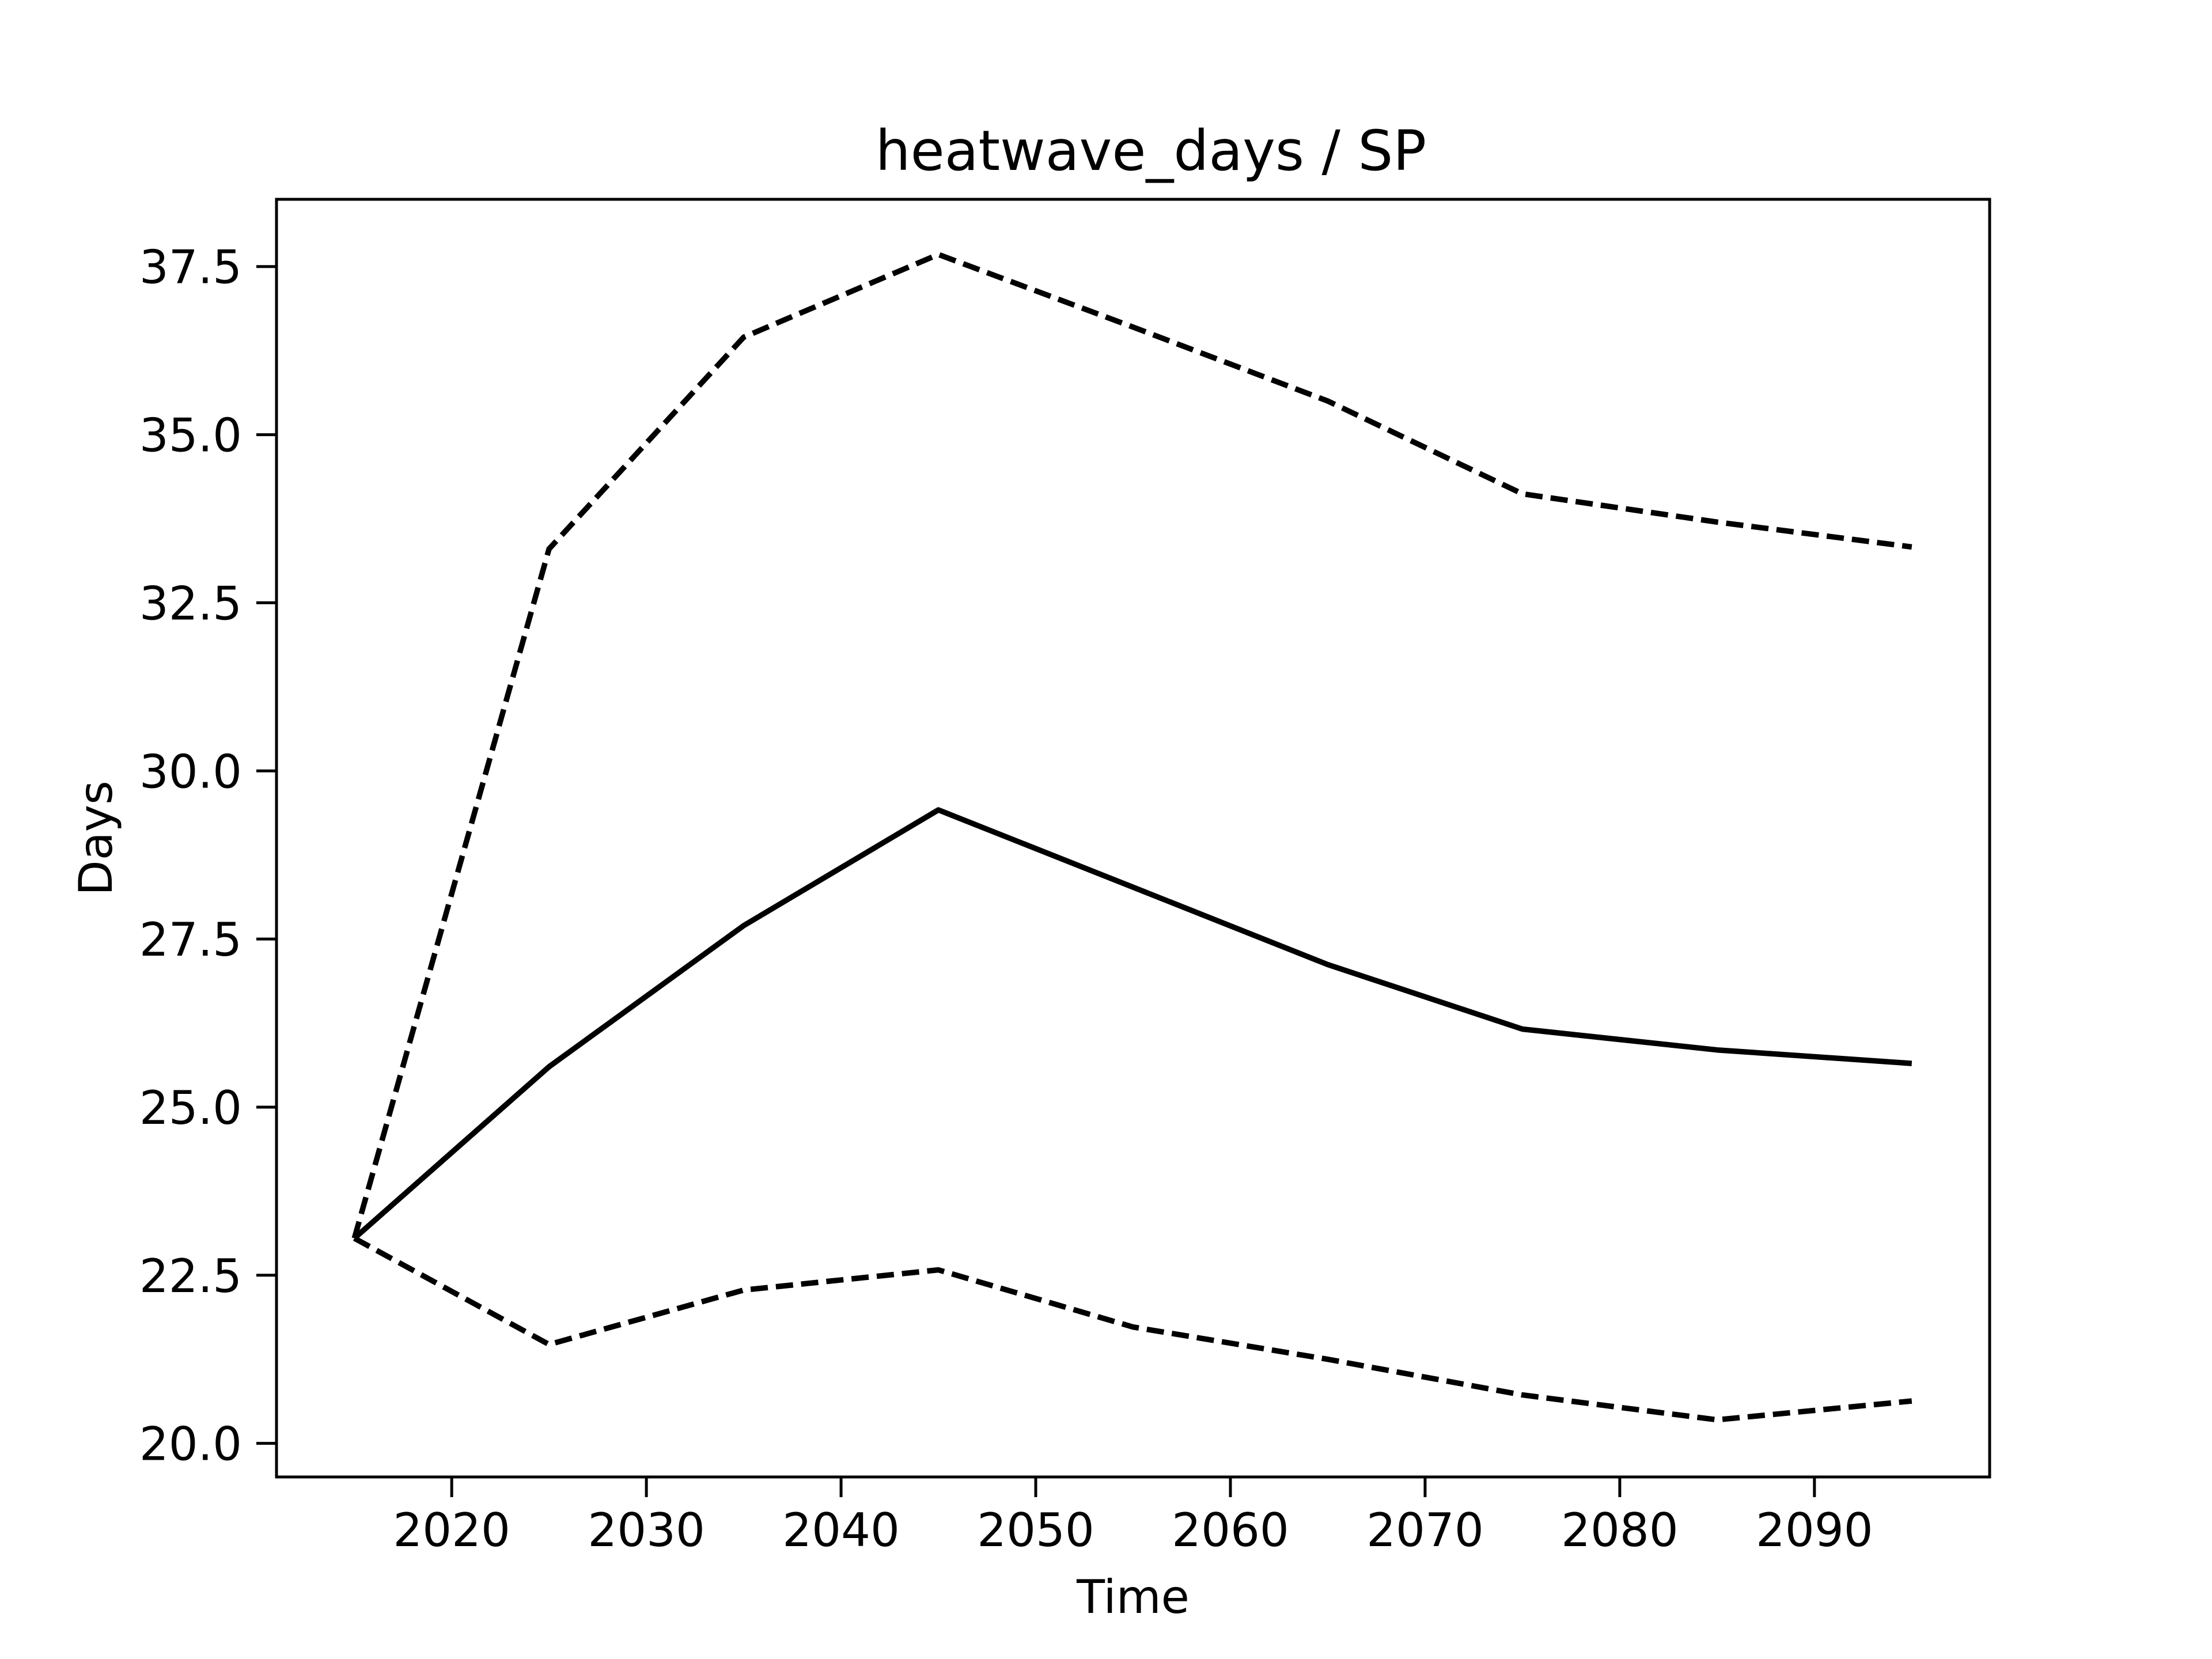  I want to click on x-tick-label: 2060, so click(1230, 1530).